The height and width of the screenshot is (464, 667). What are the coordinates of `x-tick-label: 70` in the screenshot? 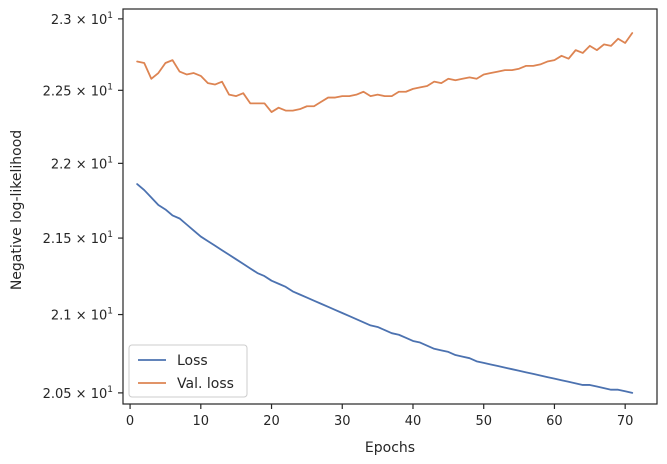 It's located at (625, 421).